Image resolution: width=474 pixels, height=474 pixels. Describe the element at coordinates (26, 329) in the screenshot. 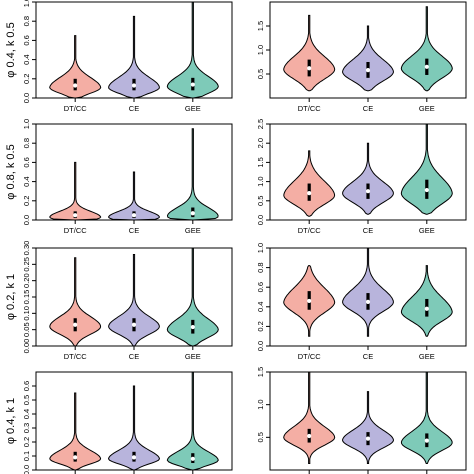

I see `y-tick-label: 0.05` at that location.